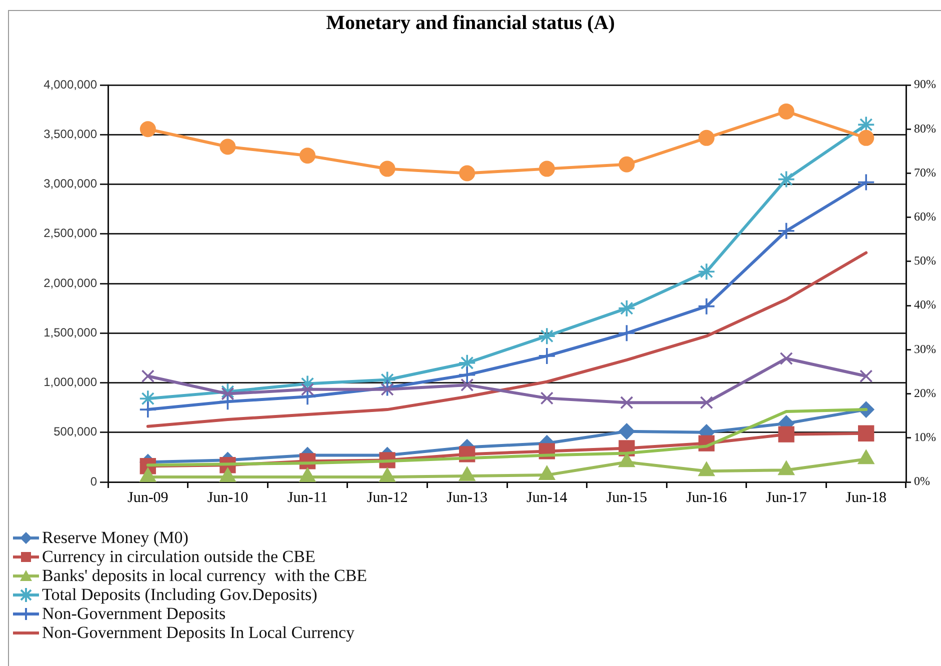  What do you see at coordinates (925, 437) in the screenshot?
I see `y2-tick-label: 10%` at bounding box center [925, 437].